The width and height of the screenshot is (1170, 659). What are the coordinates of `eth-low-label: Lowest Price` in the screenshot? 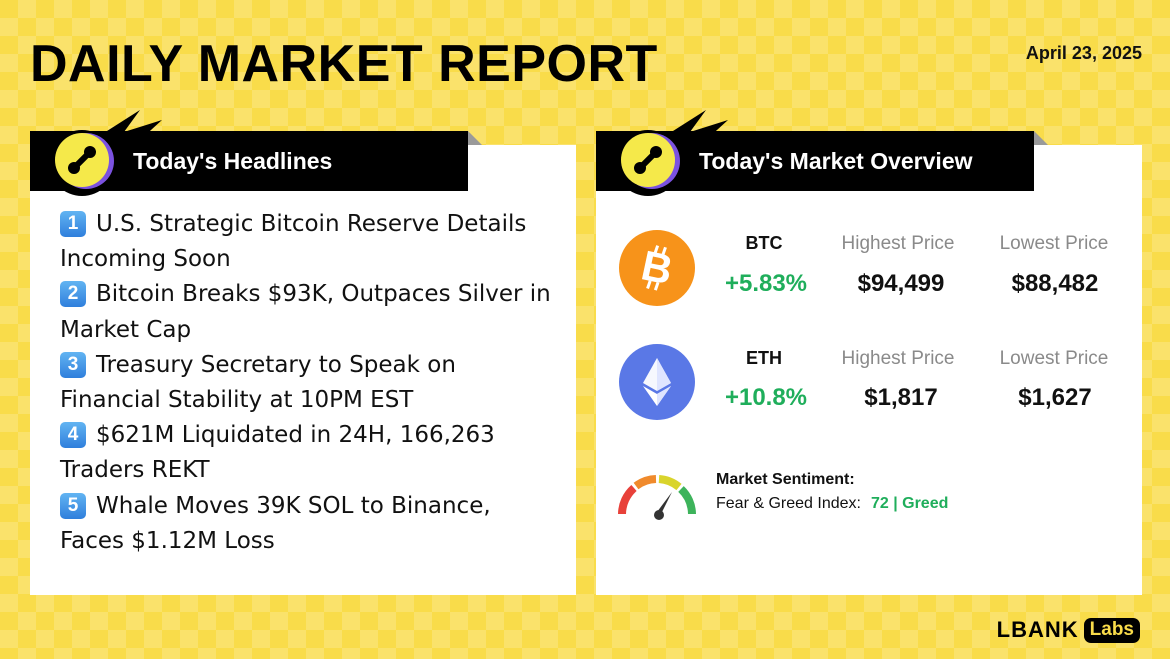 It's located at (1054, 358).